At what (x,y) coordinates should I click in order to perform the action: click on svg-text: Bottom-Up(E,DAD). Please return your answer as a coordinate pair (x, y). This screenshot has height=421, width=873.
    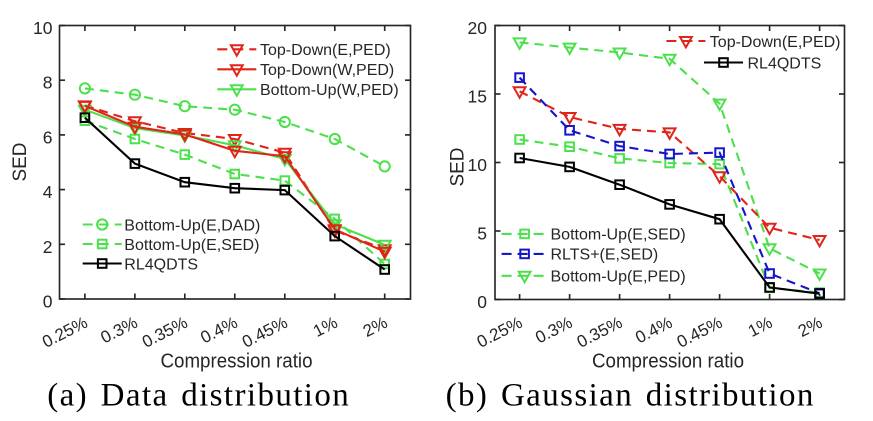
    Looking at the image, I should click on (192, 225).